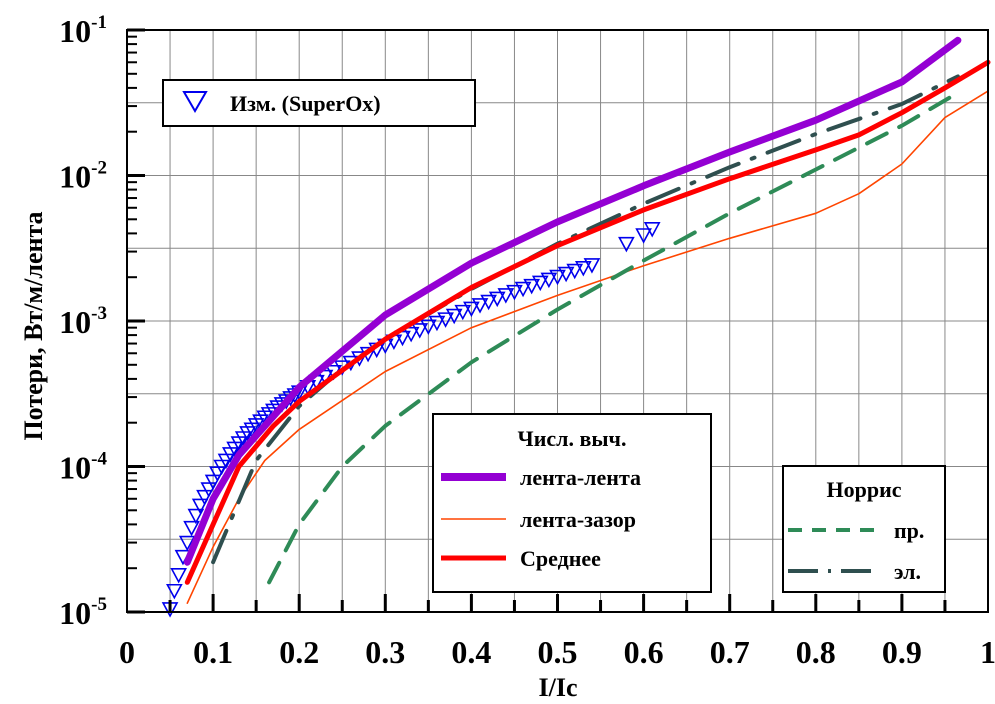 This screenshot has width=995, height=704. What do you see at coordinates (730, 652) in the screenshot?
I see `x-tick-label: 0.7` at bounding box center [730, 652].